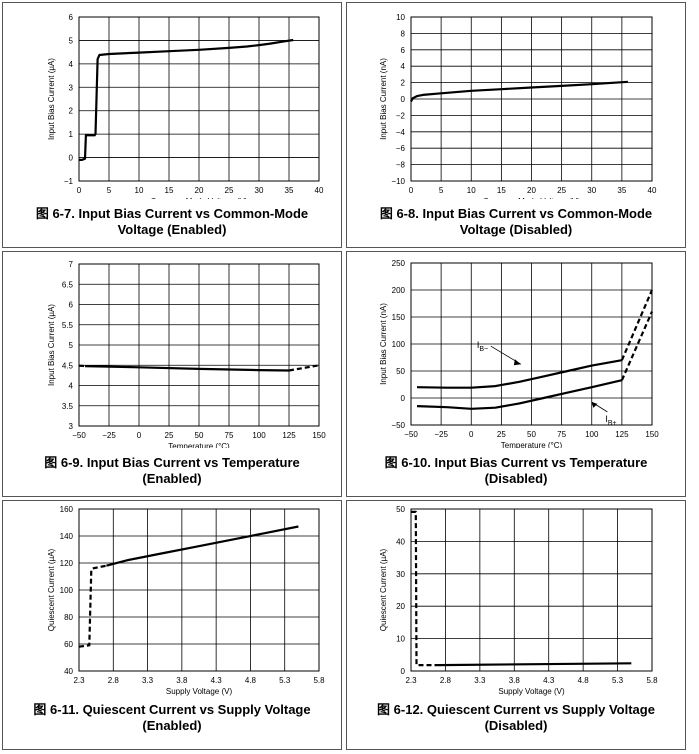  Describe the element at coordinates (446, 680) in the screenshot. I see `x-tick-label: 2.8` at that location.